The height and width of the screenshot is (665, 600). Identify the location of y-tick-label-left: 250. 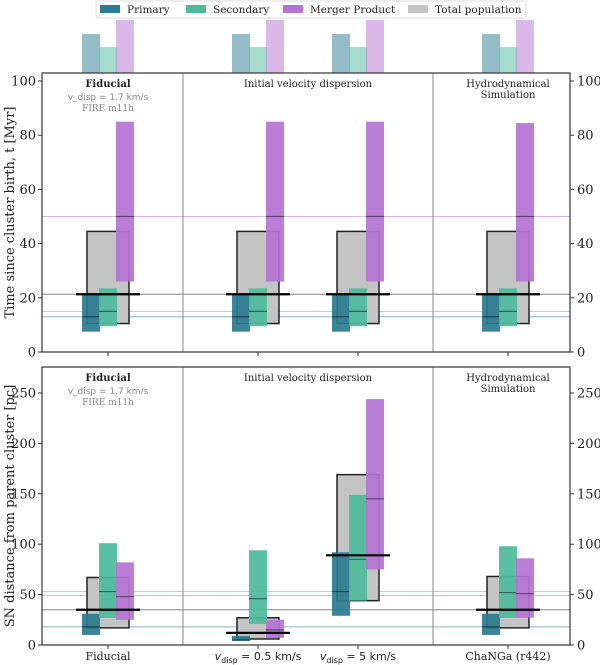
(23, 394).